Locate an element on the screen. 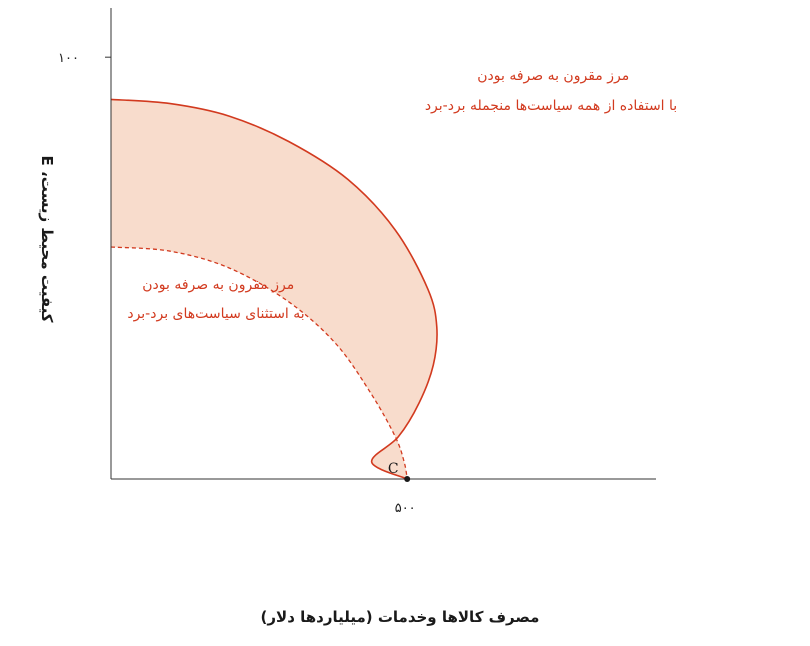 This screenshot has width=810, height=646. y-axis-title: کیفیت محیط زیست، E is located at coordinates (47, 239).